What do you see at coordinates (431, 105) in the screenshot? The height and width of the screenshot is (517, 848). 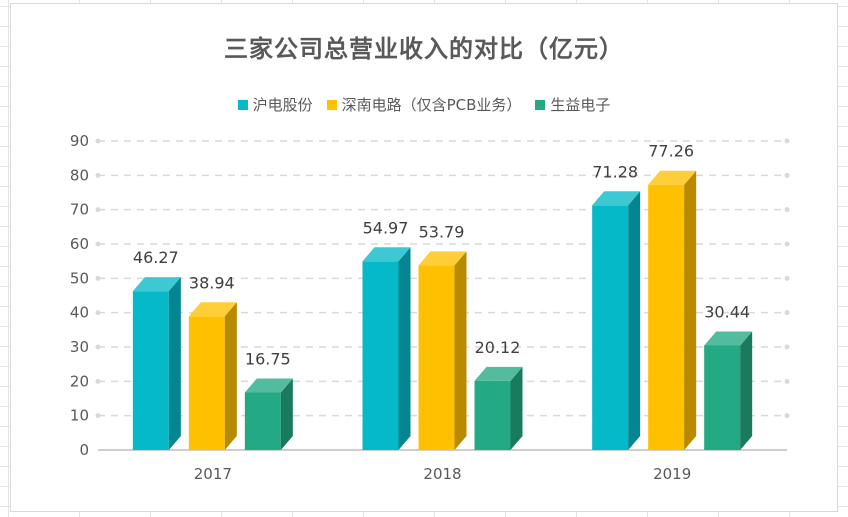 I see `legend-label-shennan: 深南电路（仅含PCB业务）` at bounding box center [431, 105].